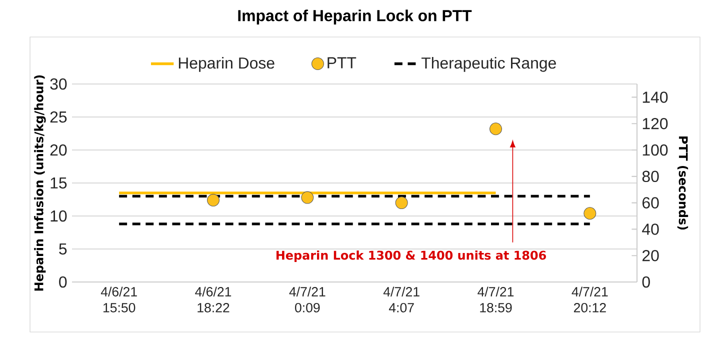 This screenshot has height=337, width=709. Describe the element at coordinates (590, 299) in the screenshot. I see `x-tick-label: 4/7/21 20:12` at that location.